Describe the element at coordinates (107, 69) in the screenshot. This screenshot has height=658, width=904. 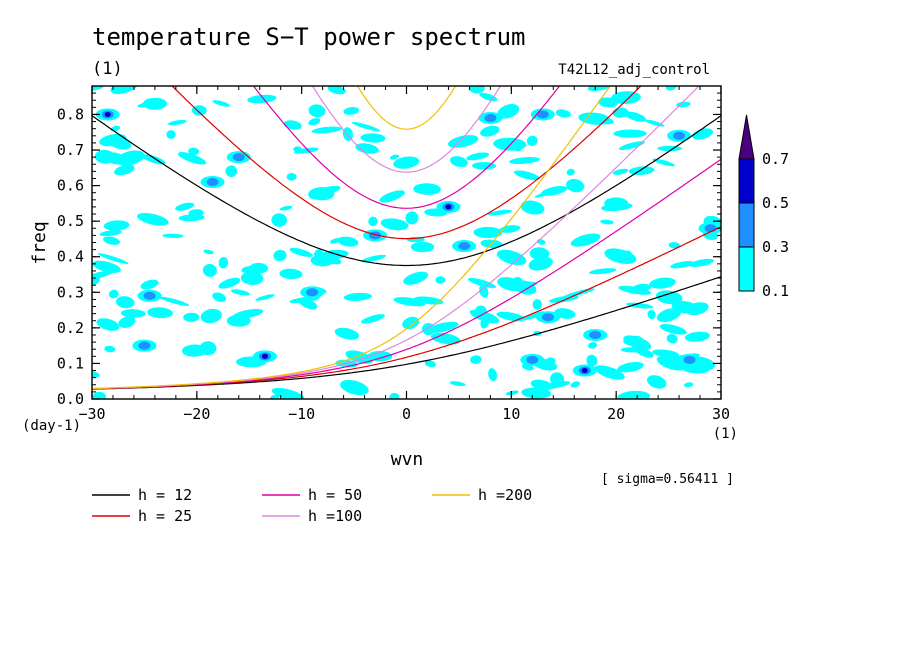
I see `chart-subtitle: (1)` at that location.